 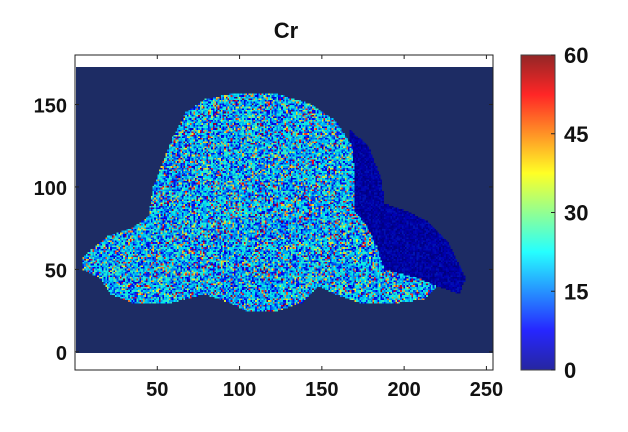 What do you see at coordinates (570, 370) in the screenshot?
I see `colorbar-tick-label: 0` at bounding box center [570, 370].